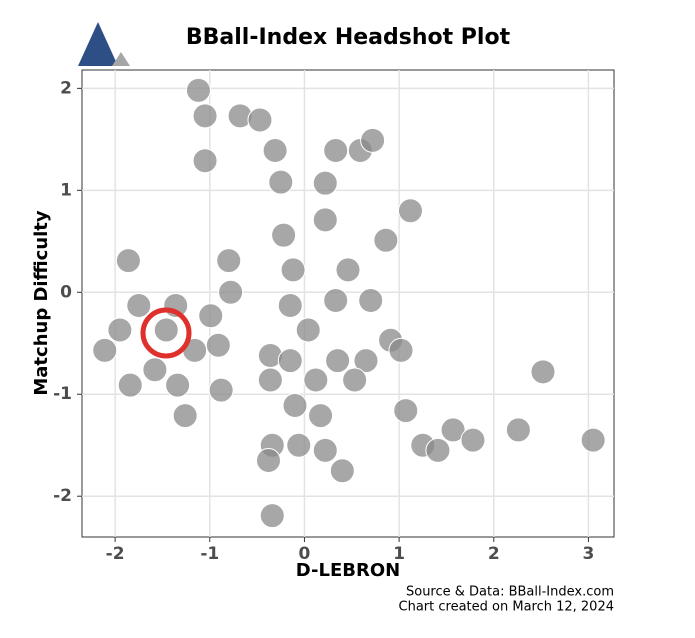 Image resolution: width=695 pixels, height=638 pixels. I want to click on x-tick-label: 3, so click(589, 554).